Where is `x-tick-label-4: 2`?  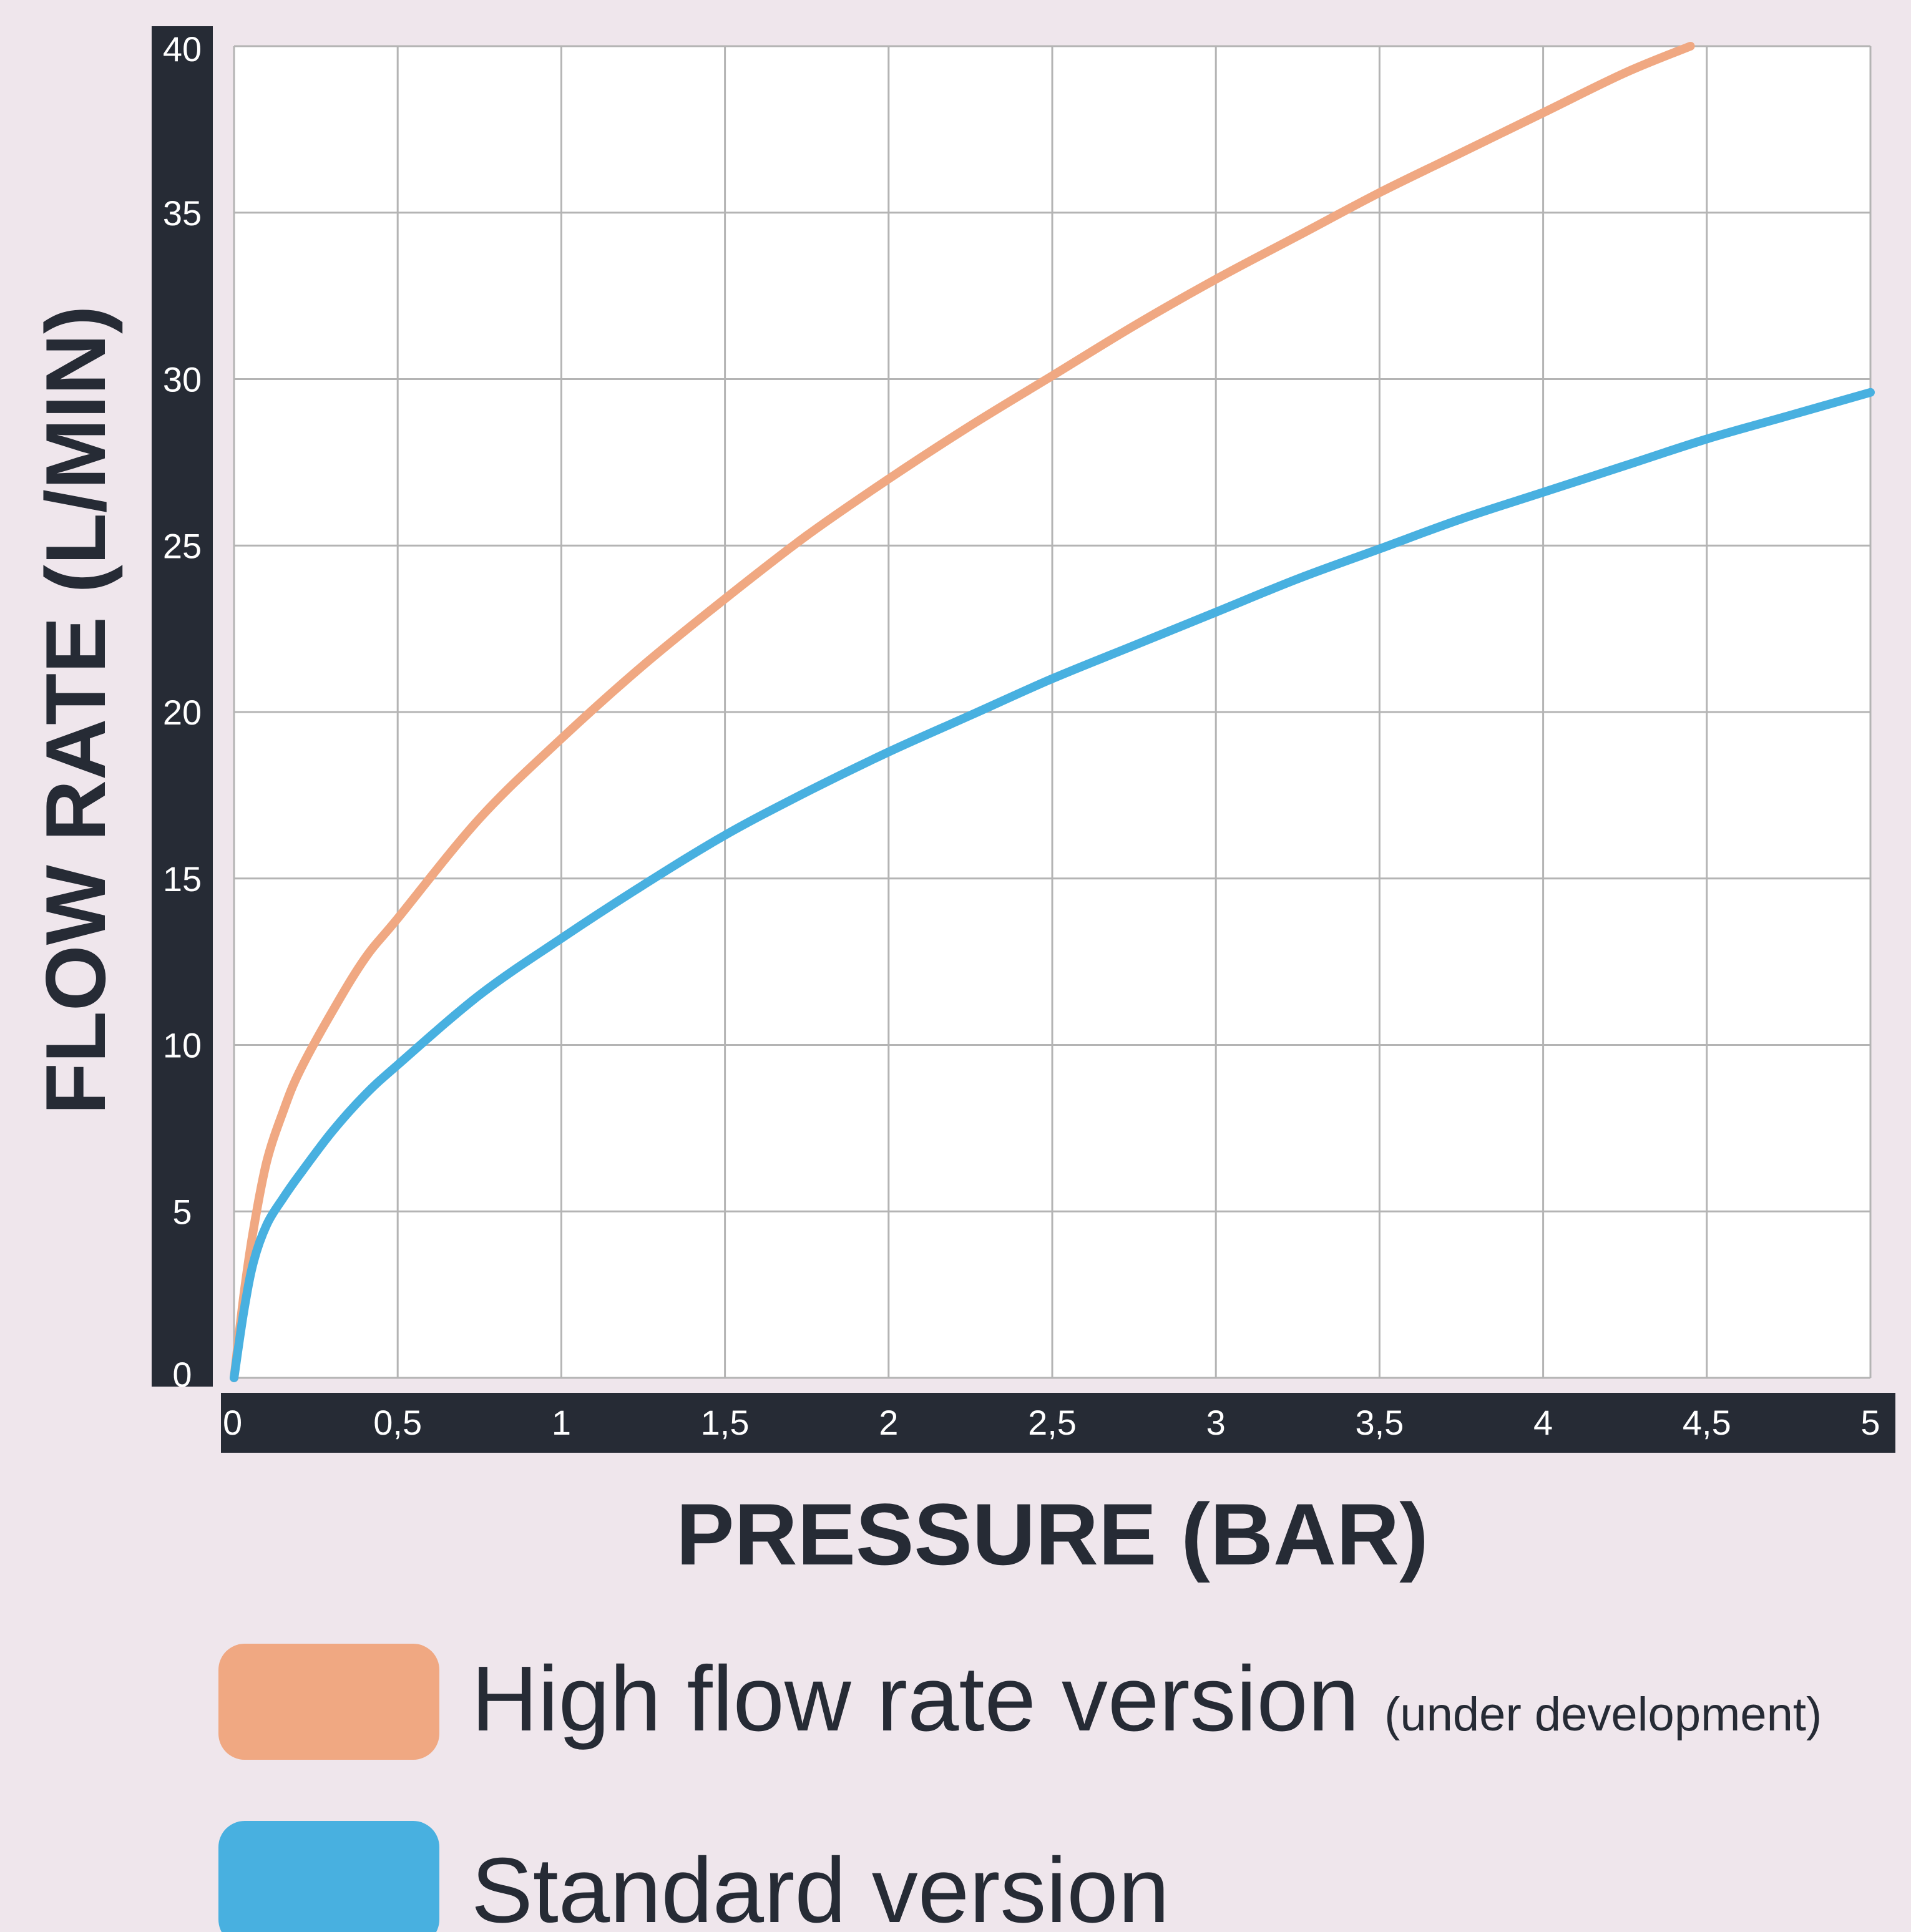 x-tick-label-4: 2 is located at coordinates (888, 1422).